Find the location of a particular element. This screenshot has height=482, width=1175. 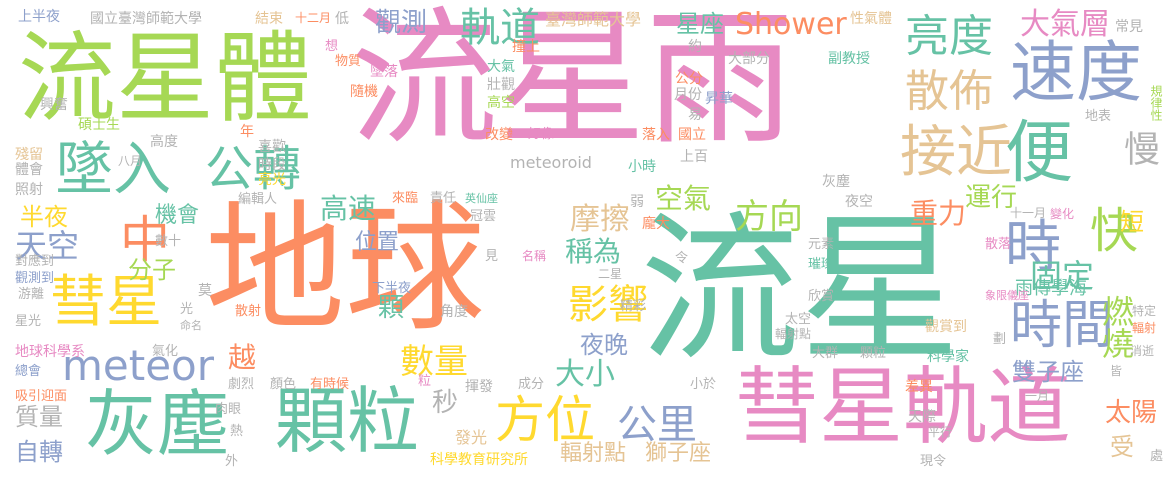

word: 地球 is located at coordinates (345, 269).